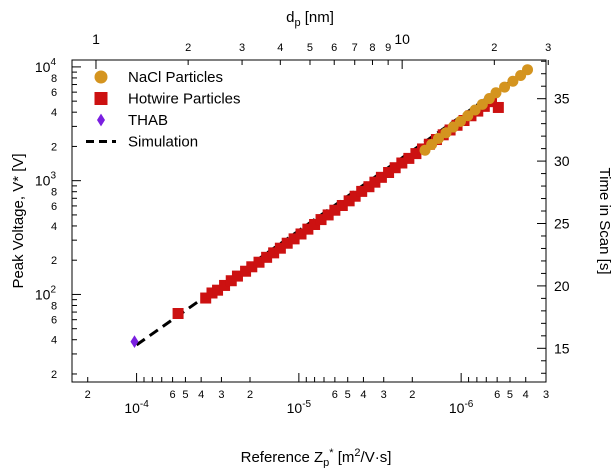 Image resolution: width=613 pixels, height=468 pixels. What do you see at coordinates (402, 39) in the screenshot?
I see `top-tick-label: 10` at bounding box center [402, 39].